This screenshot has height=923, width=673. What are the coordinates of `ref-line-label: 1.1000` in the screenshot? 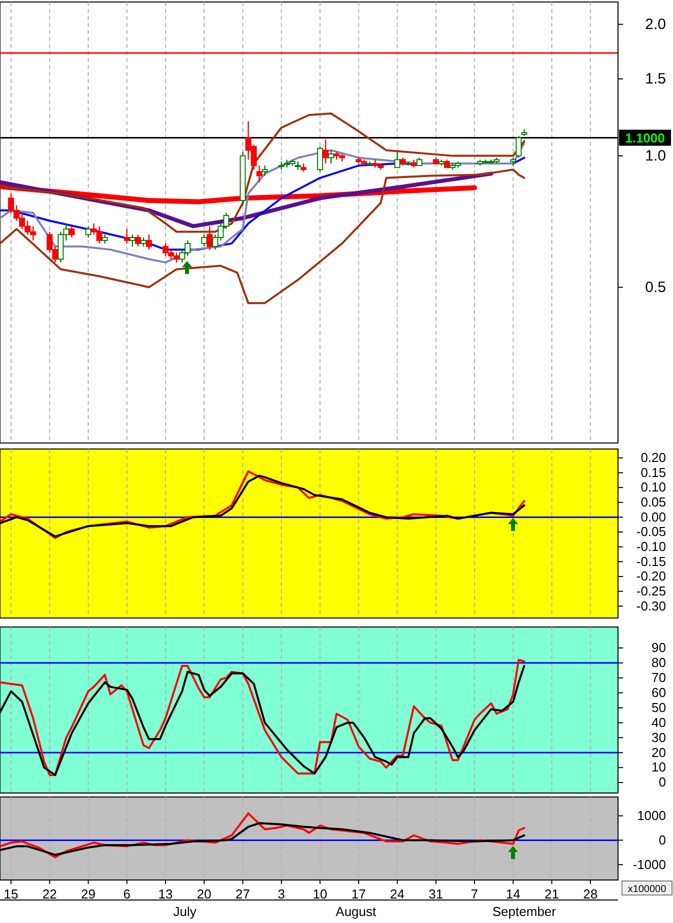 It's located at (645, 138).